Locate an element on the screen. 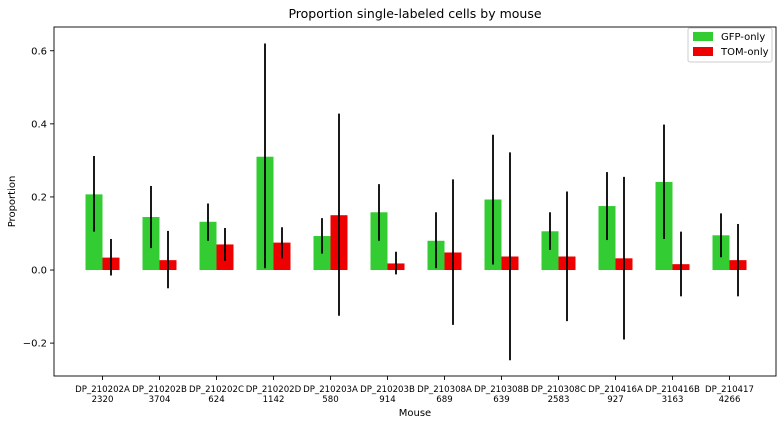  x-tick-label: DP_210417 is located at coordinates (729, 390).